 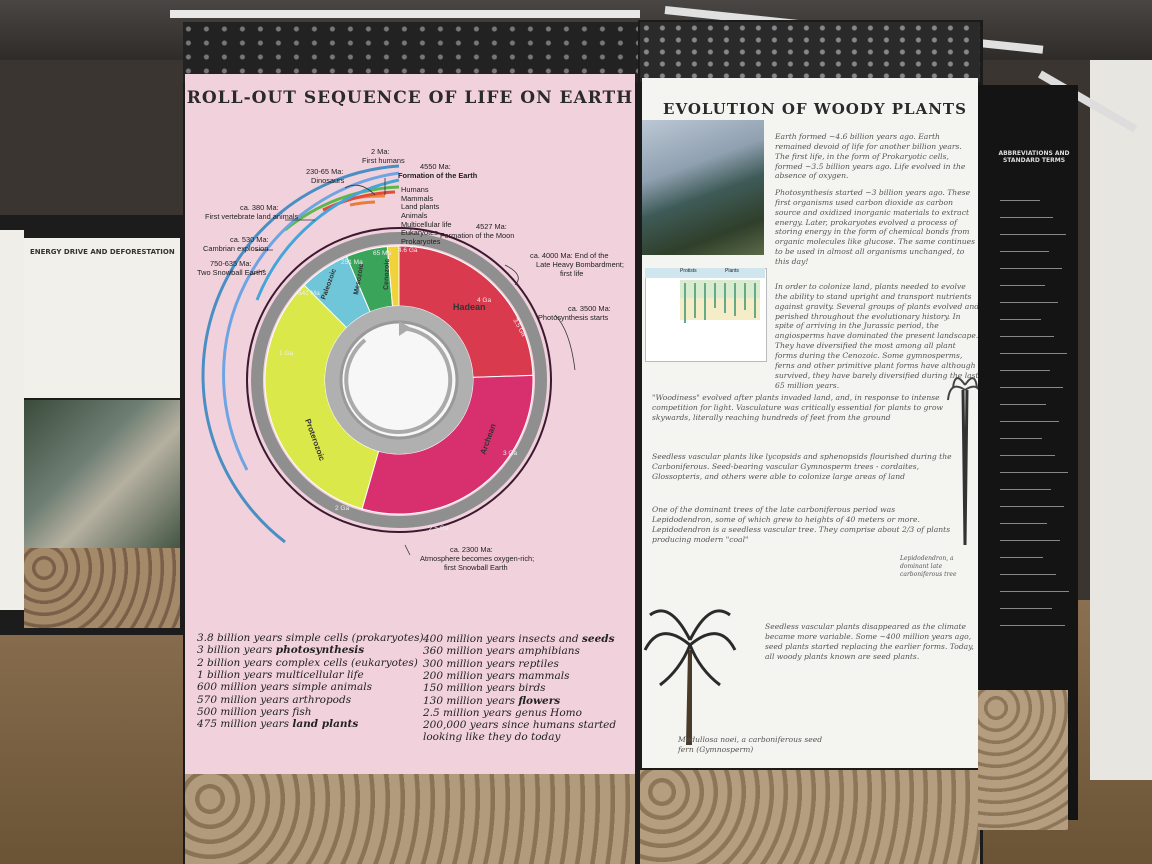 What do you see at coordinates (236, 248) in the screenshot?
I see `label-cambrian: Cambrian explosion` at bounding box center [236, 248].